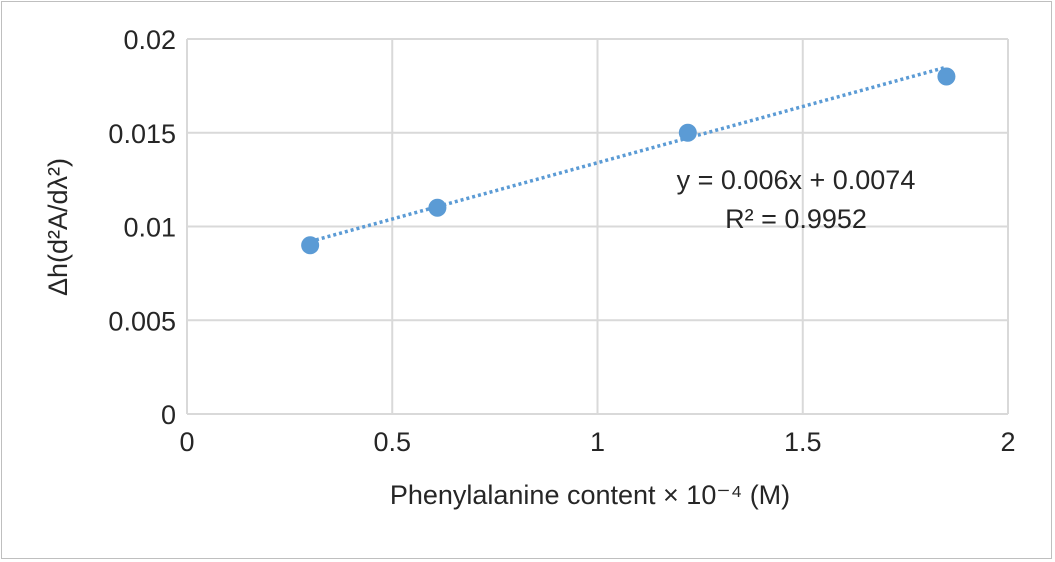  What do you see at coordinates (149, 40) in the screenshot?
I see `y-tick-label: 0.02` at bounding box center [149, 40].